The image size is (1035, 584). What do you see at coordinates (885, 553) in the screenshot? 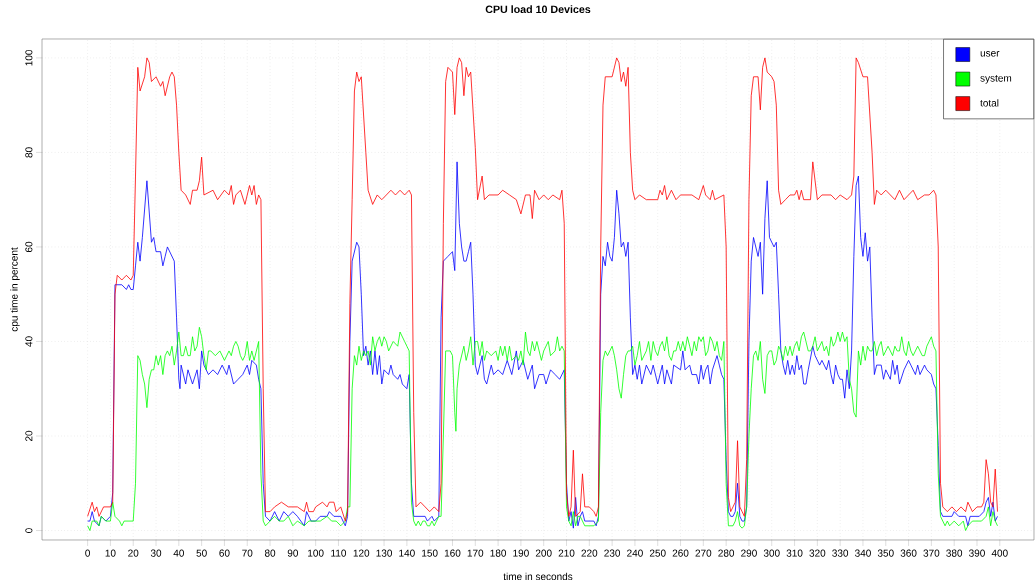
I see `x-tick-label: 350` at bounding box center [885, 553].